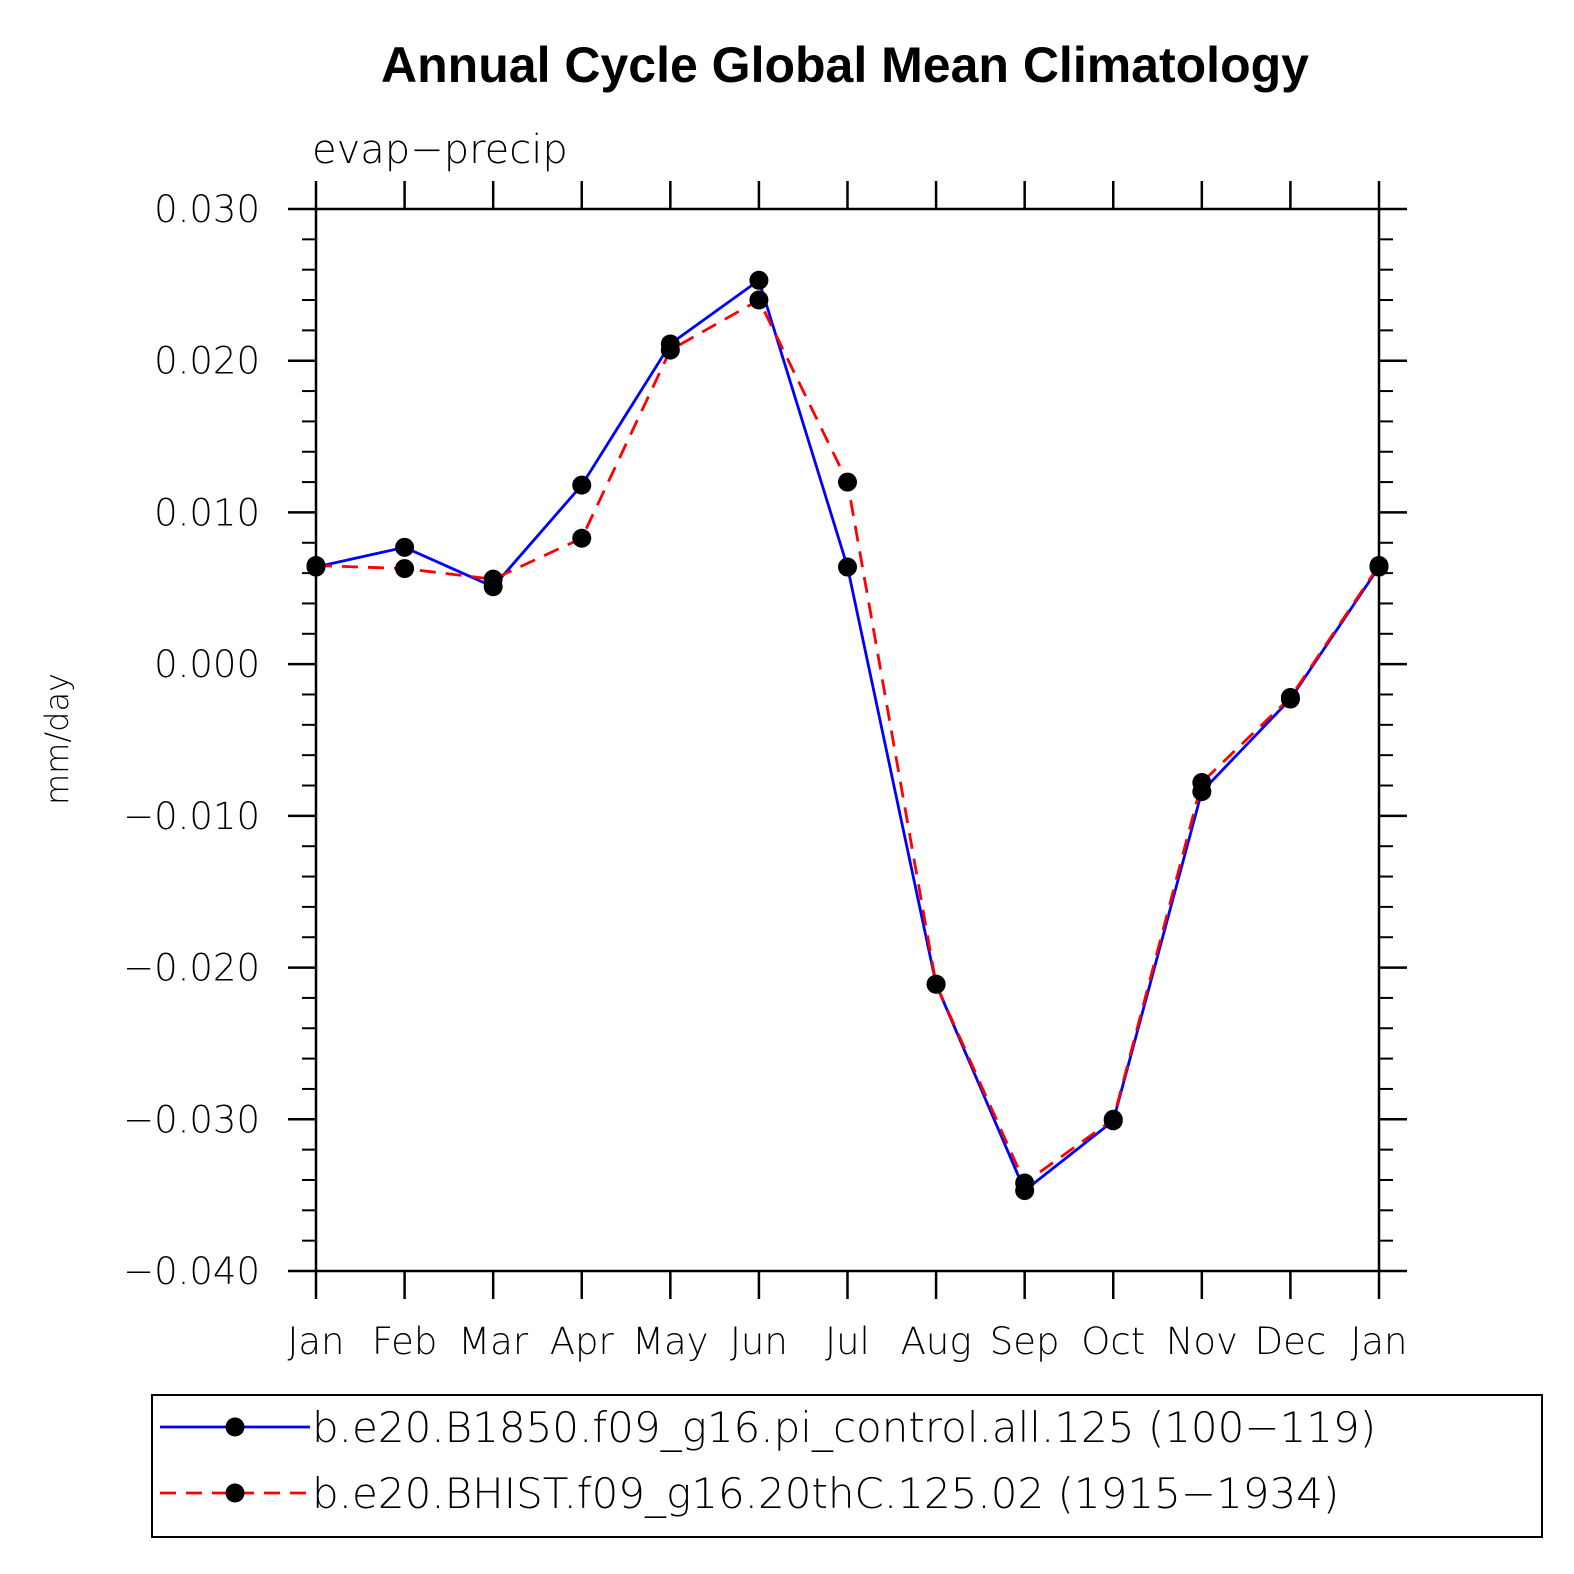 Image resolution: width=1574 pixels, height=1574 pixels. I want to click on y-tick-label: 0.030, so click(207, 209).